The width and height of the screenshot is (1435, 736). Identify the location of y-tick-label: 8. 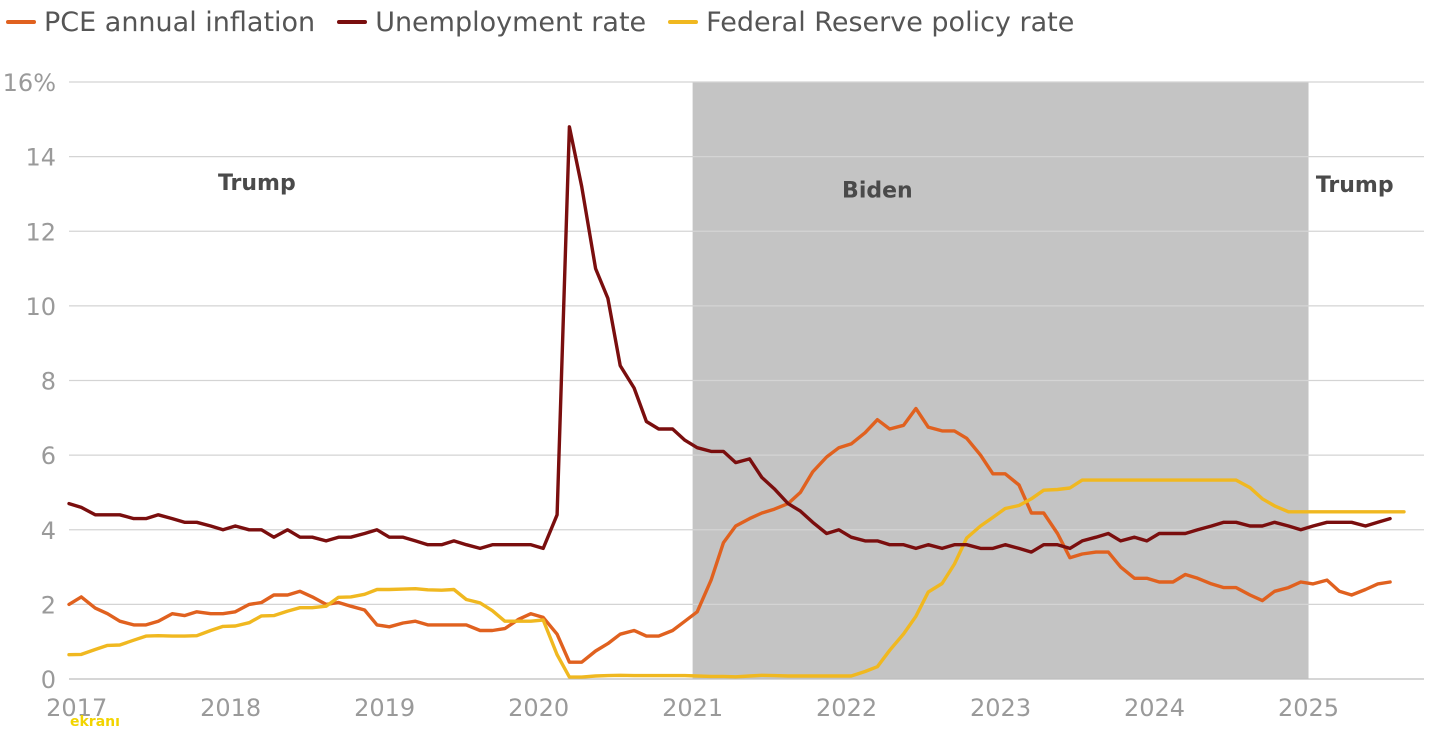
(48, 382).